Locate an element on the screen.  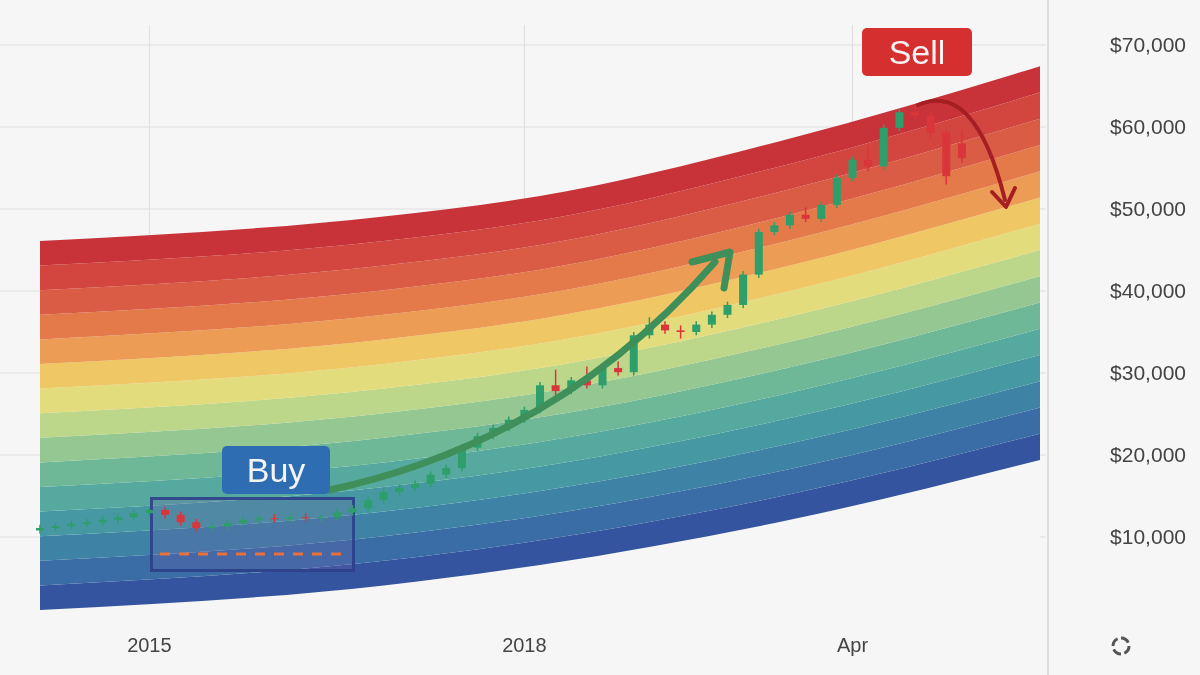
annotation: Buy is located at coordinates (276, 469).